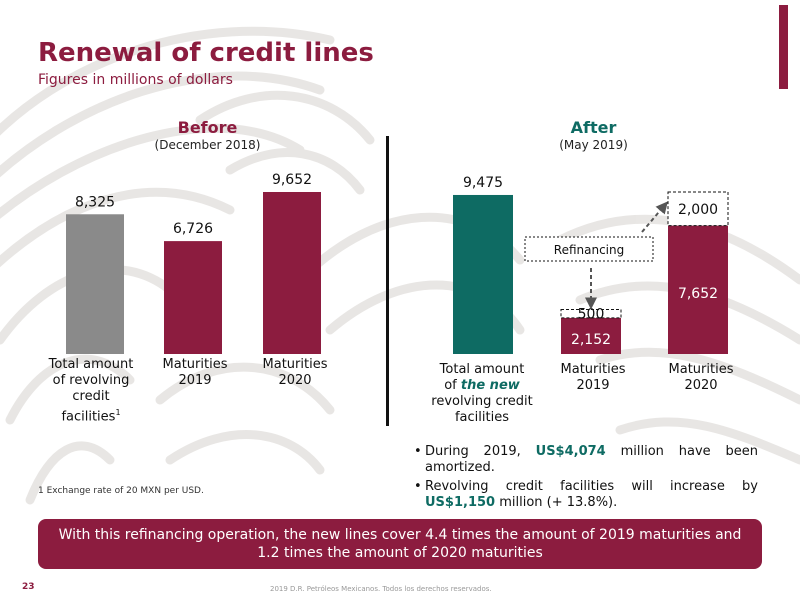  What do you see at coordinates (483, 183) in the screenshot?
I see `data-label-after-0: 9,475` at bounding box center [483, 183].